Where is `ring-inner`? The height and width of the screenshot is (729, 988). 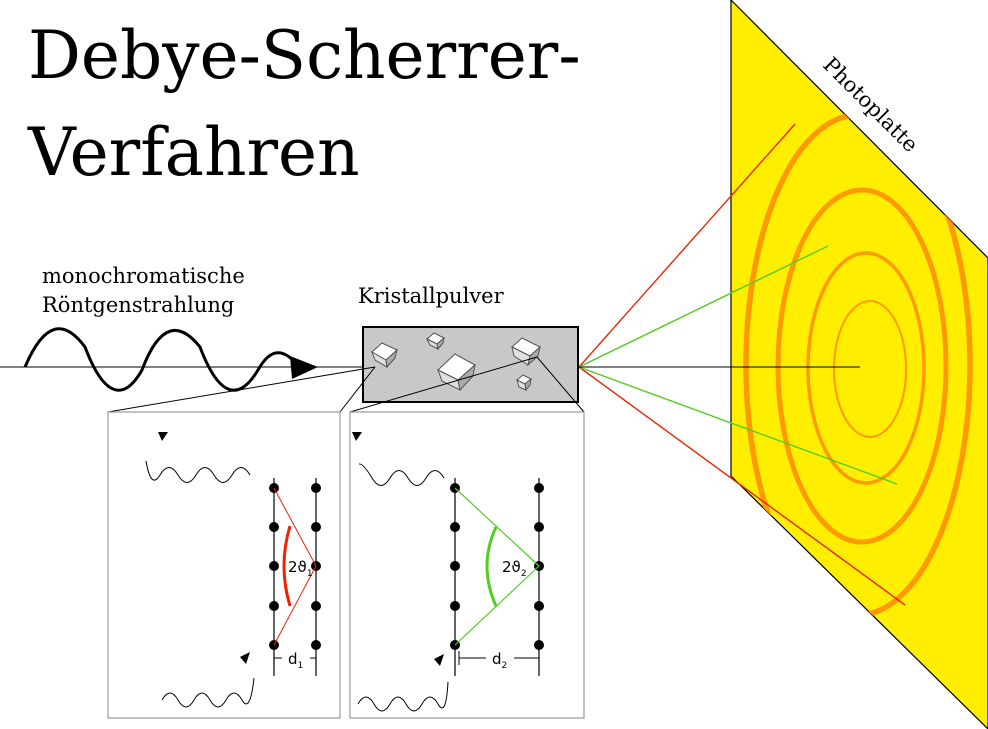 ring-inner is located at coordinates (870, 369).